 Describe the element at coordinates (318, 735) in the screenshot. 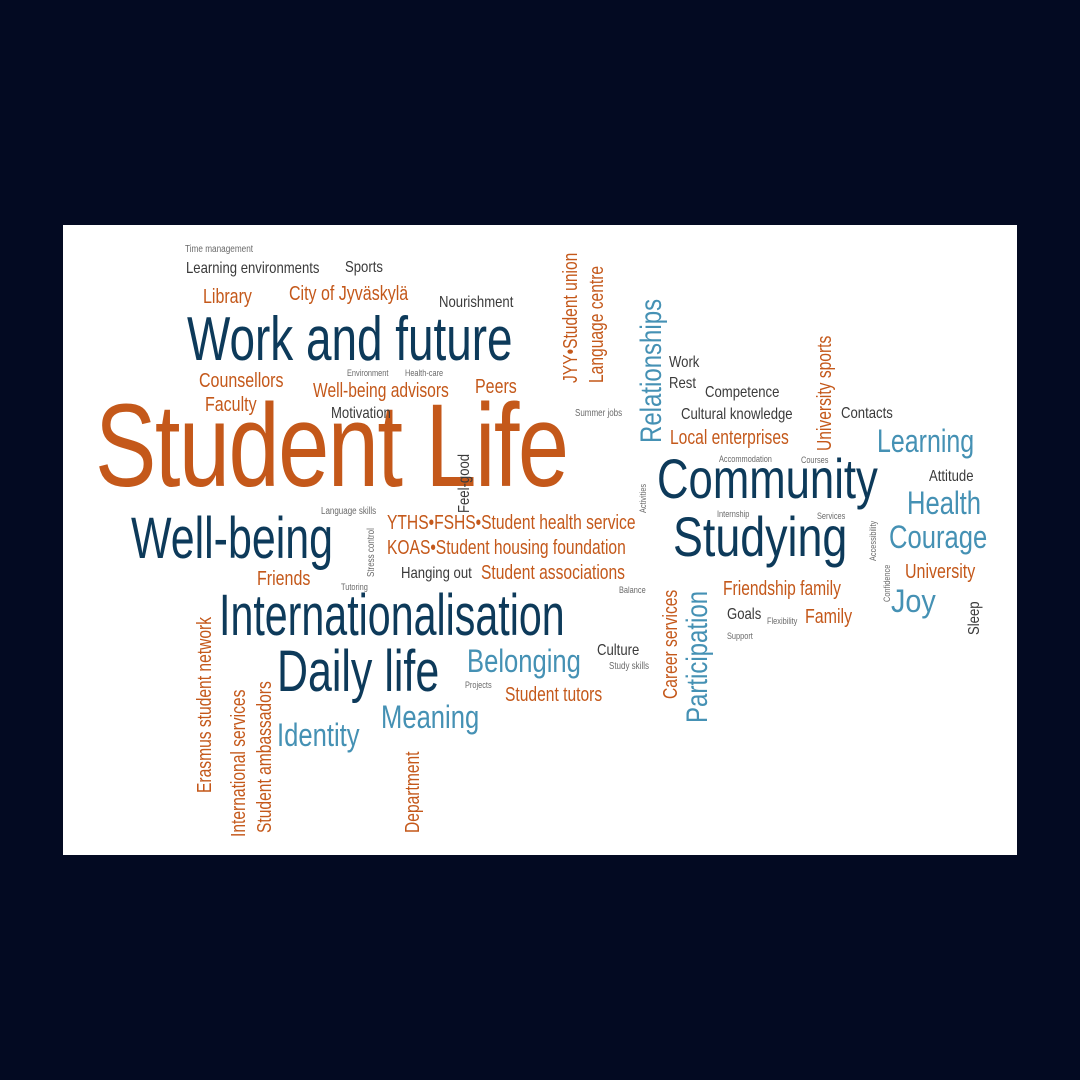

I see `word-identity: Identity` at that location.